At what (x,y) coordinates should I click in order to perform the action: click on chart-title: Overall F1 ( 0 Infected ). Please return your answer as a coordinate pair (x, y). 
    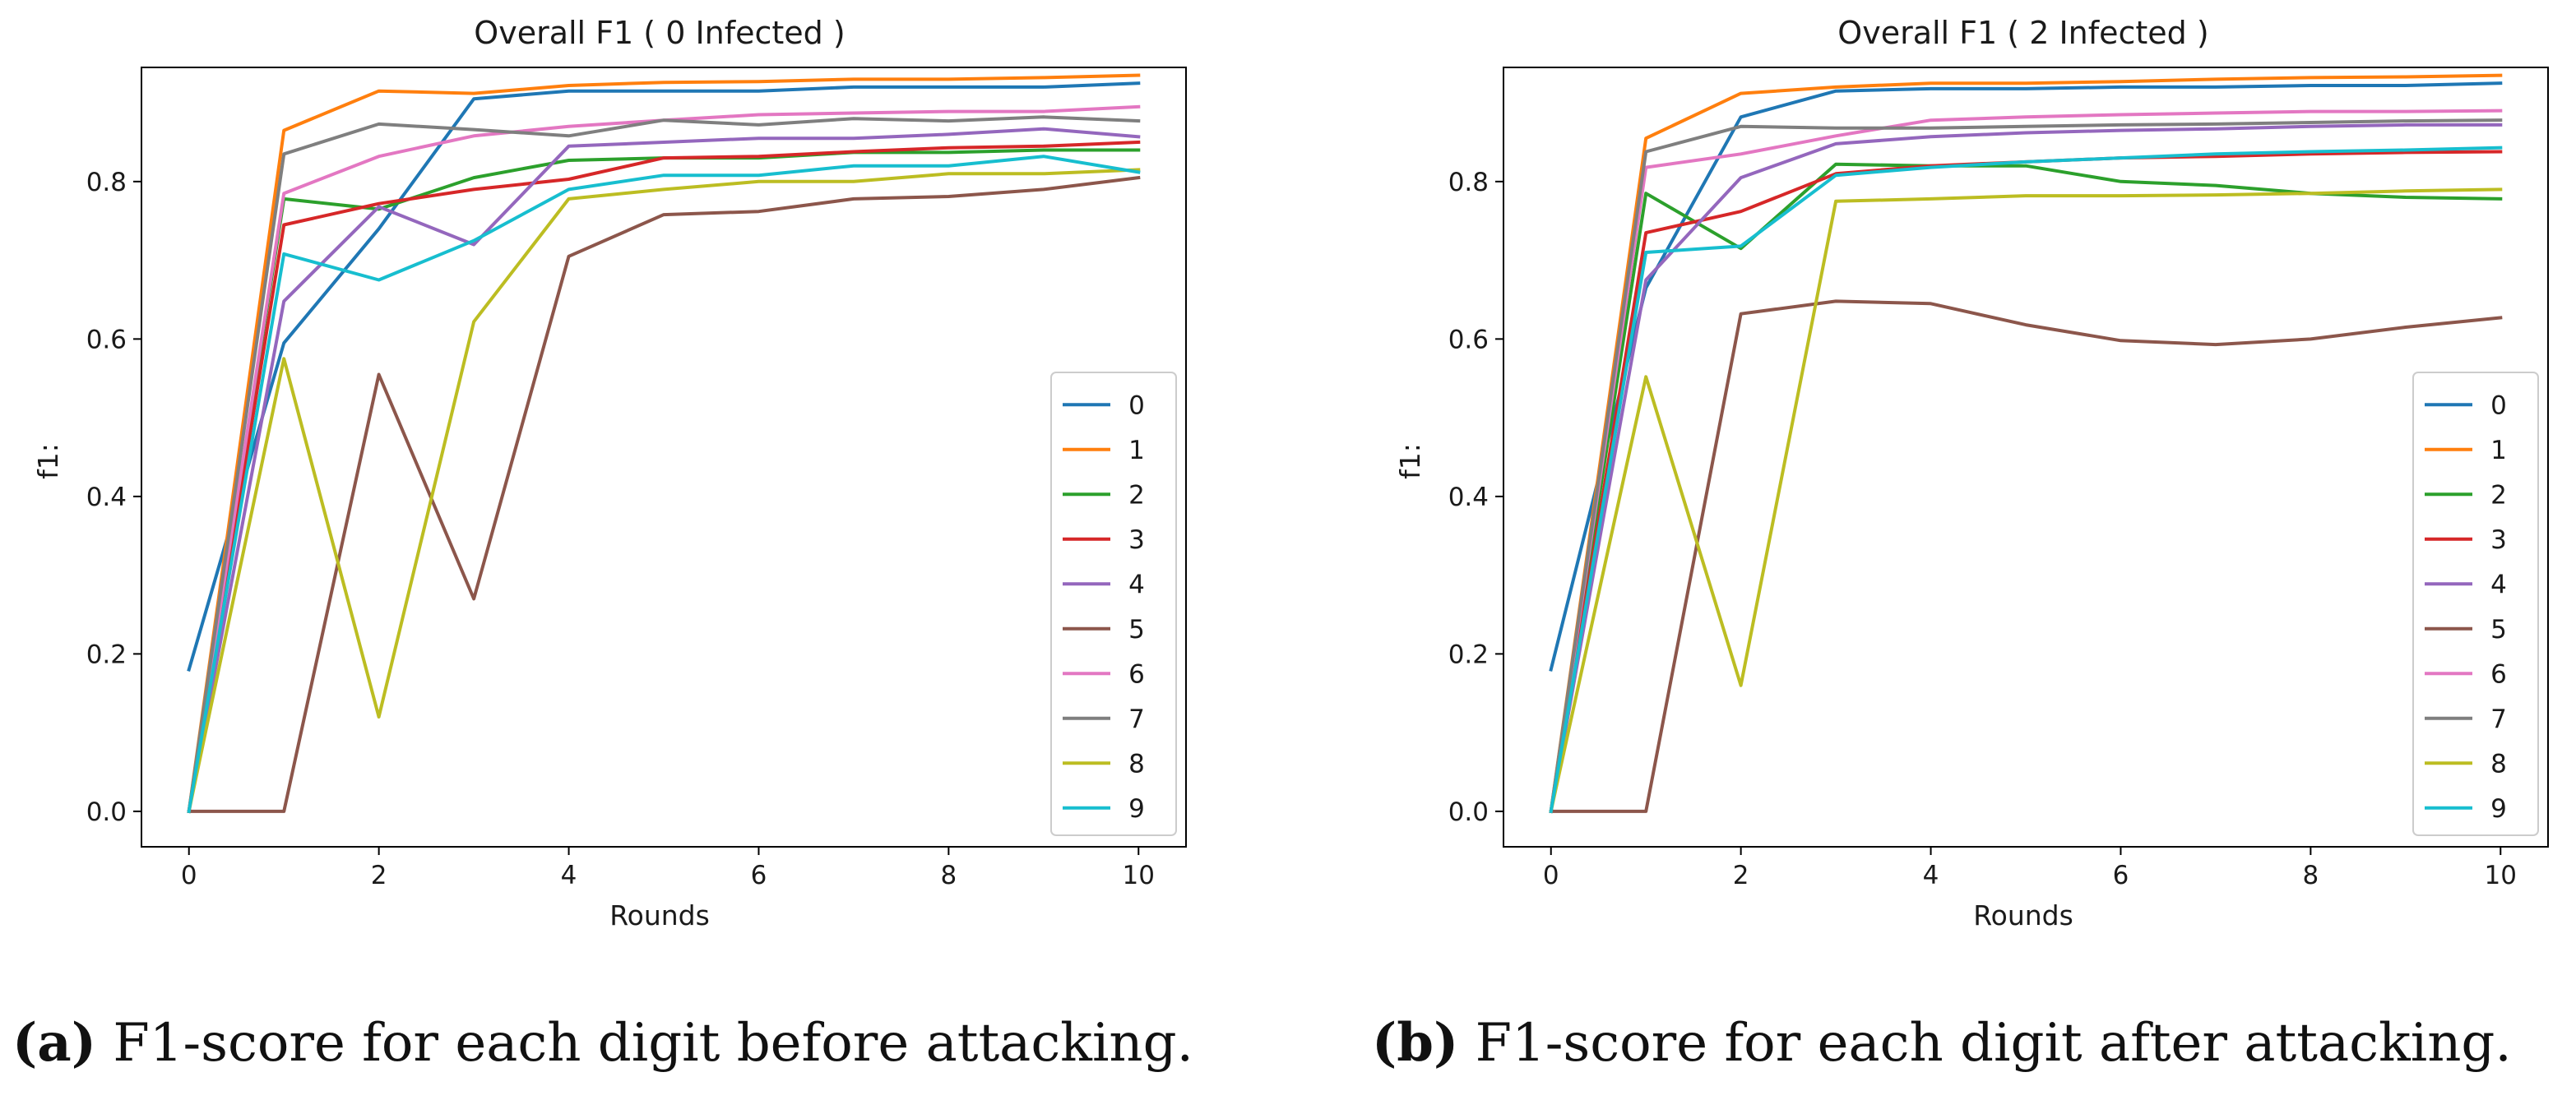
    Looking at the image, I should click on (659, 33).